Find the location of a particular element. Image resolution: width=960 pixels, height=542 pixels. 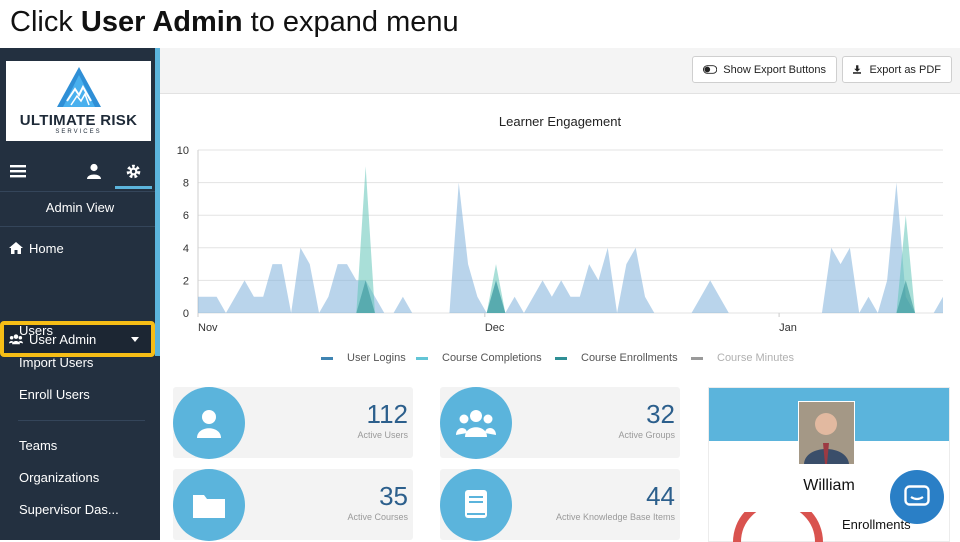

company-logo: ULTIMATE RISK SERVICES is located at coordinates (78, 101).